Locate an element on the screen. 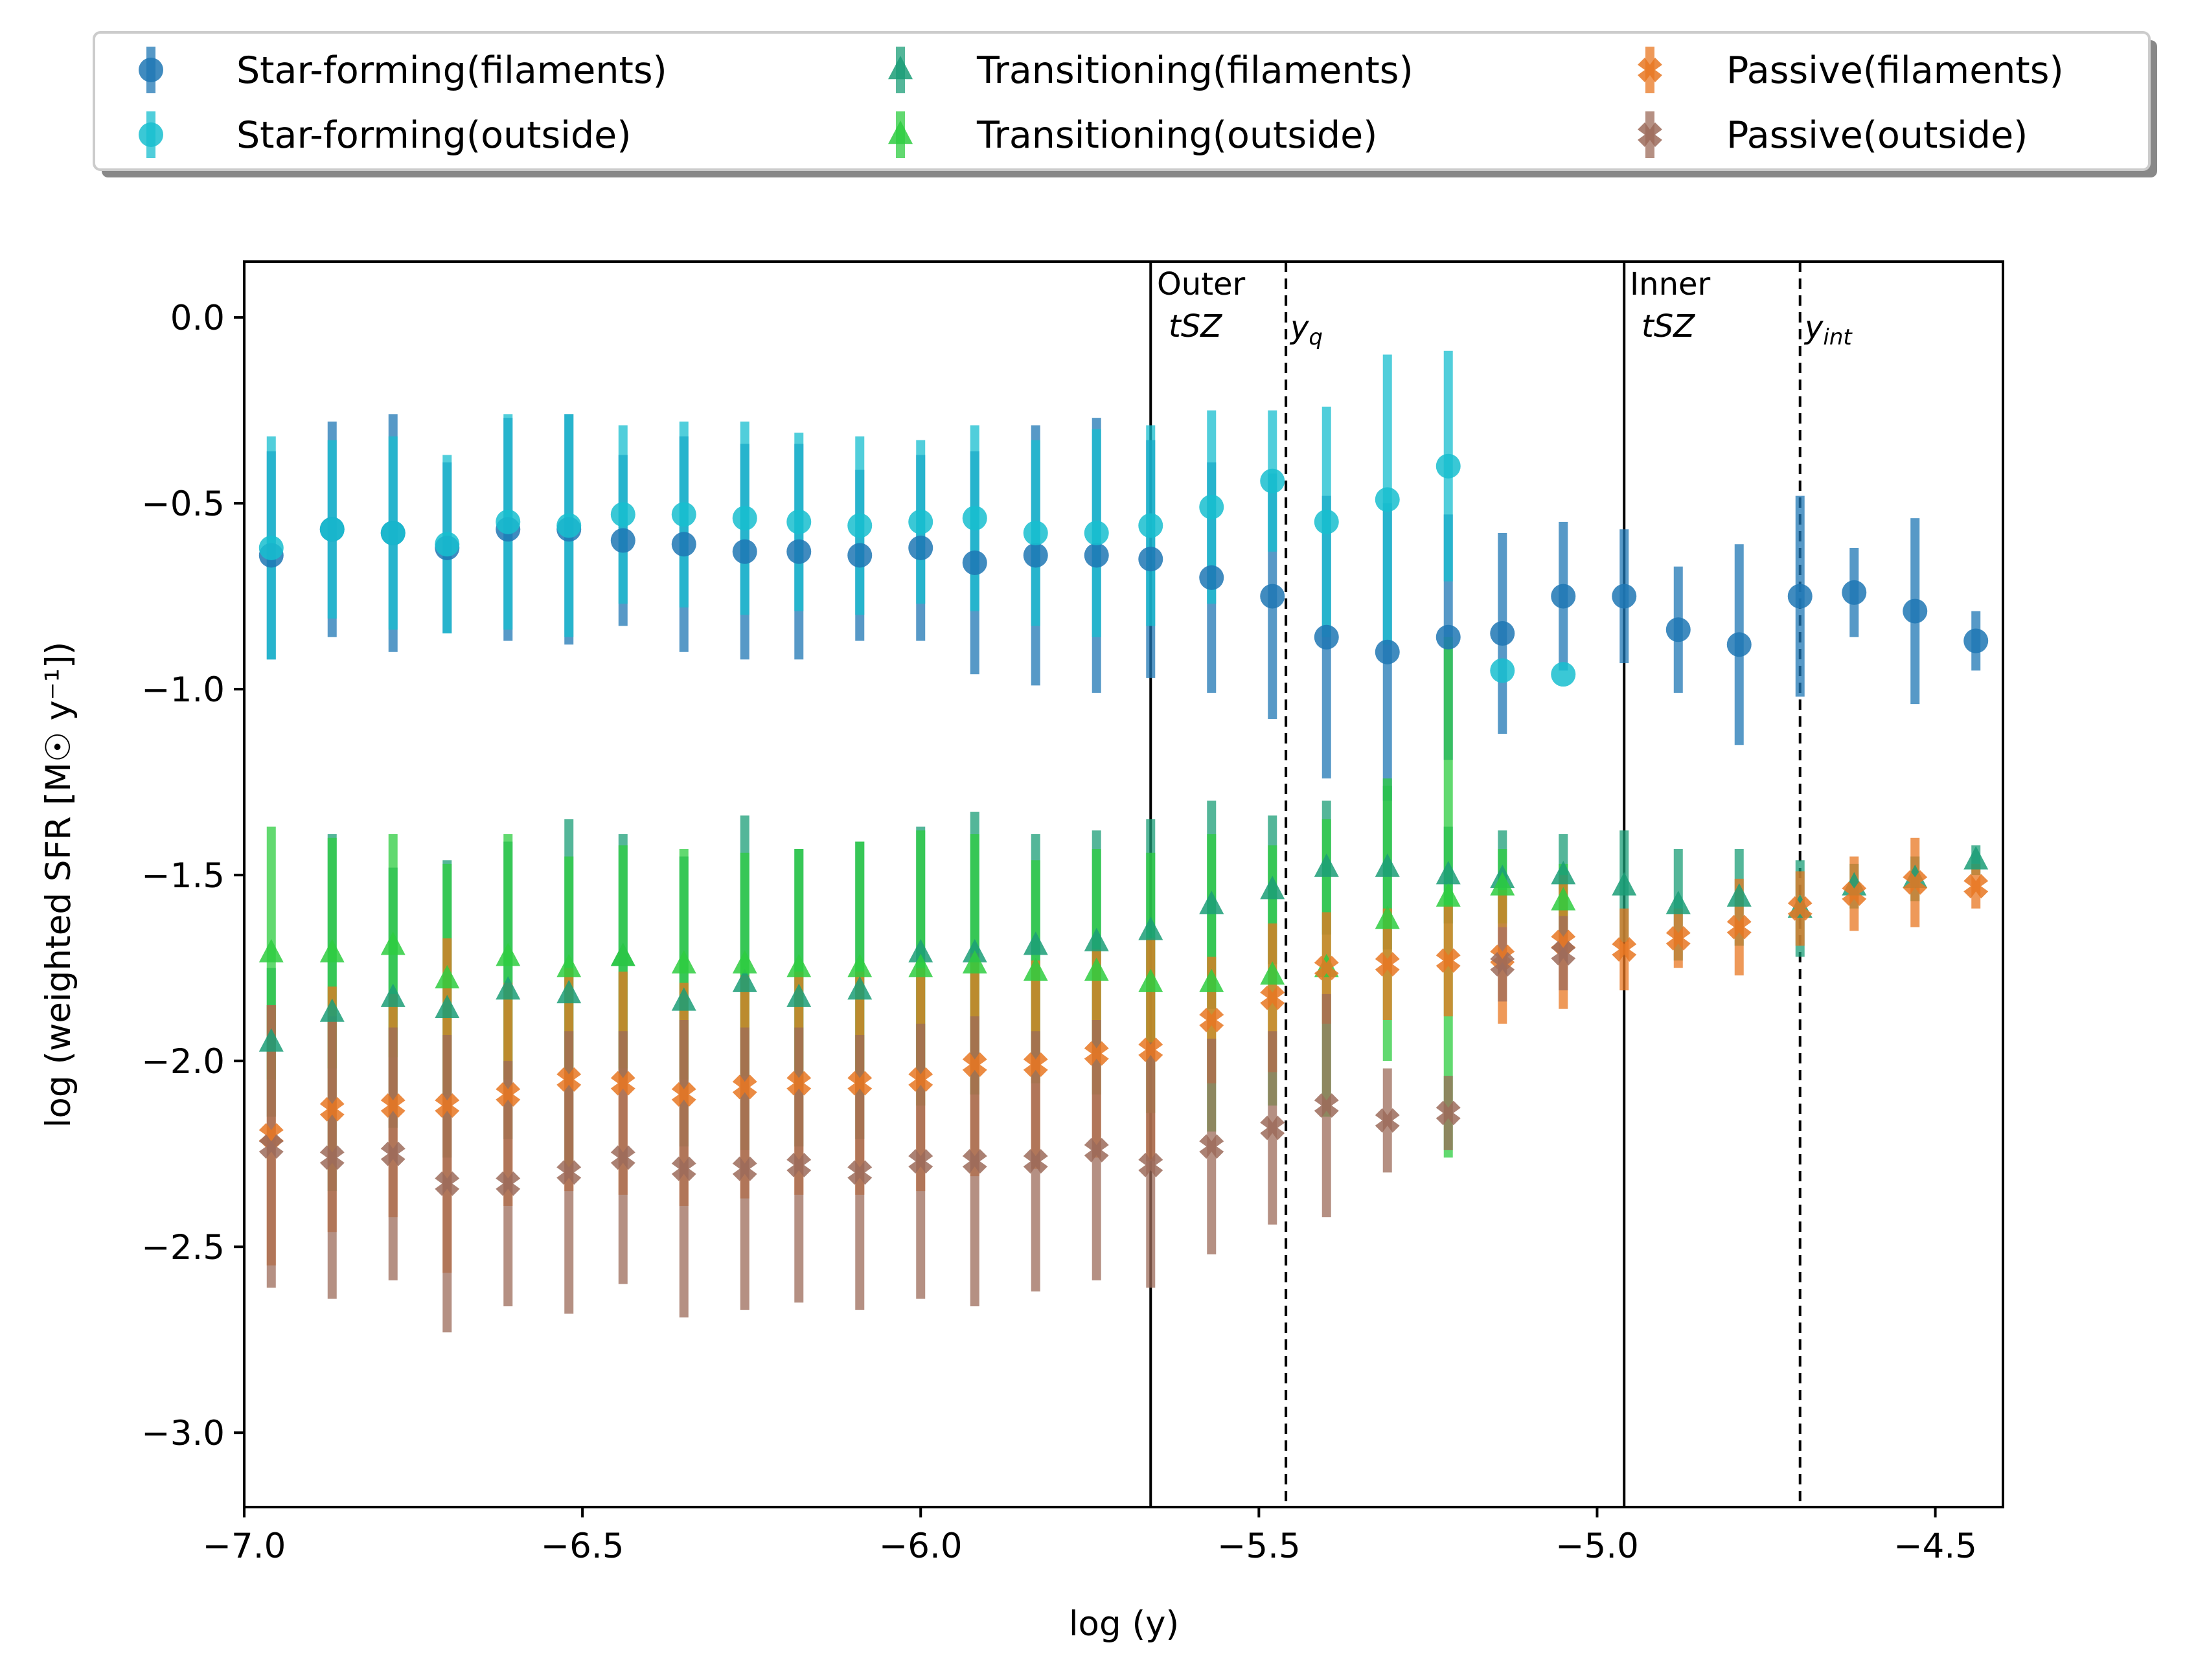  x-tick-label: −7.0 is located at coordinates (244, 1547).